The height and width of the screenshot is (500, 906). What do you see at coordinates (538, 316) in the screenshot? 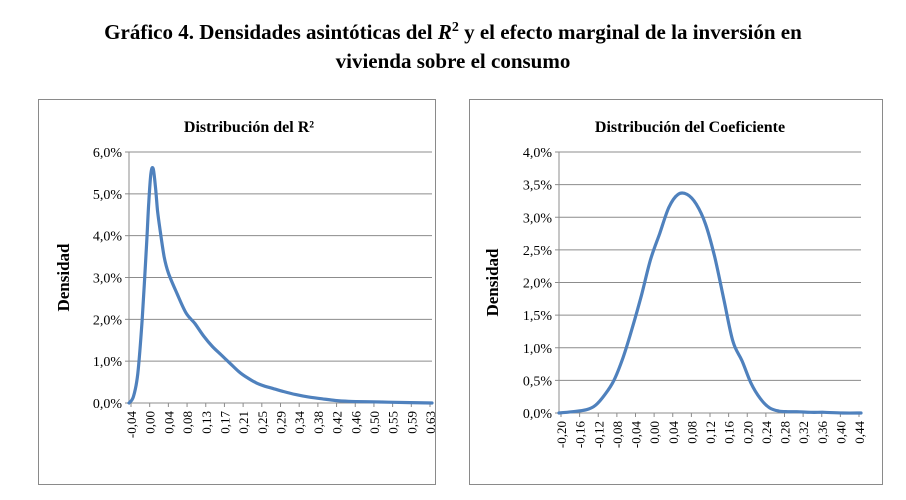
I see `y-tick-label: 1,5%` at bounding box center [538, 316].